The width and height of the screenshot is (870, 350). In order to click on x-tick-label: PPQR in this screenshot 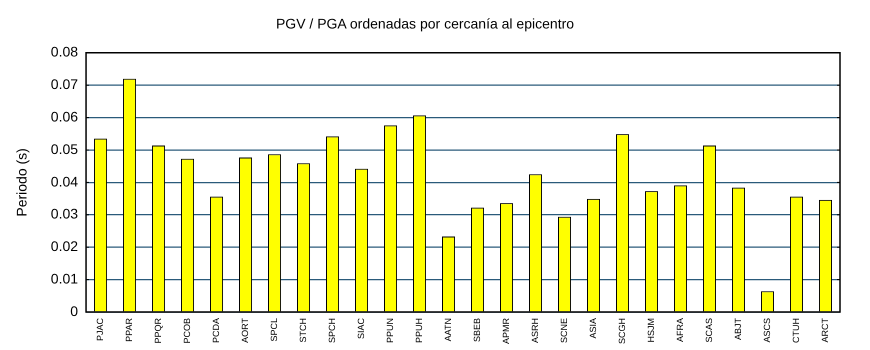, I will do `click(158, 331)`.